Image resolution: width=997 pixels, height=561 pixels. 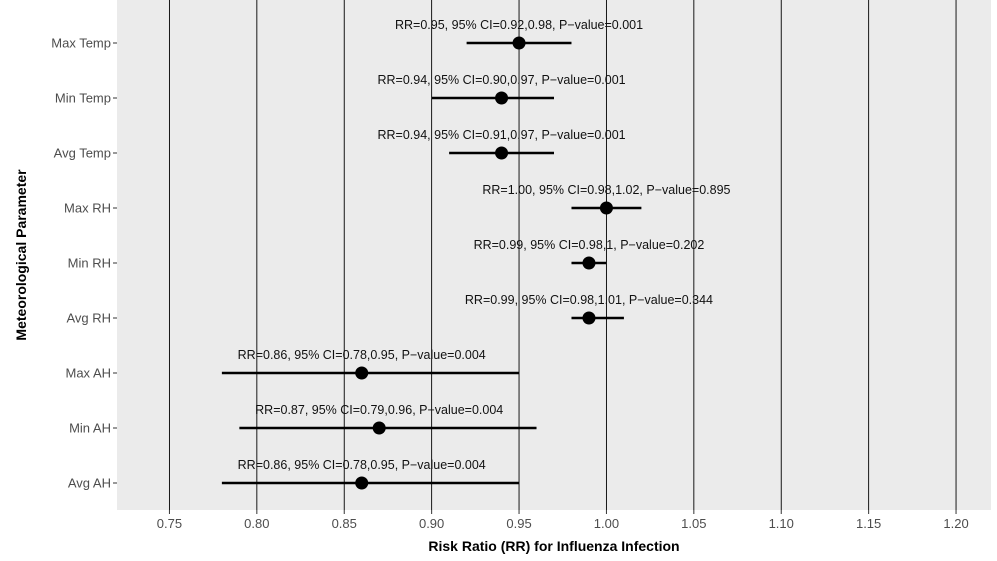 What do you see at coordinates (89, 483) in the screenshot?
I see `y-tick-label: Avg AH` at bounding box center [89, 483].